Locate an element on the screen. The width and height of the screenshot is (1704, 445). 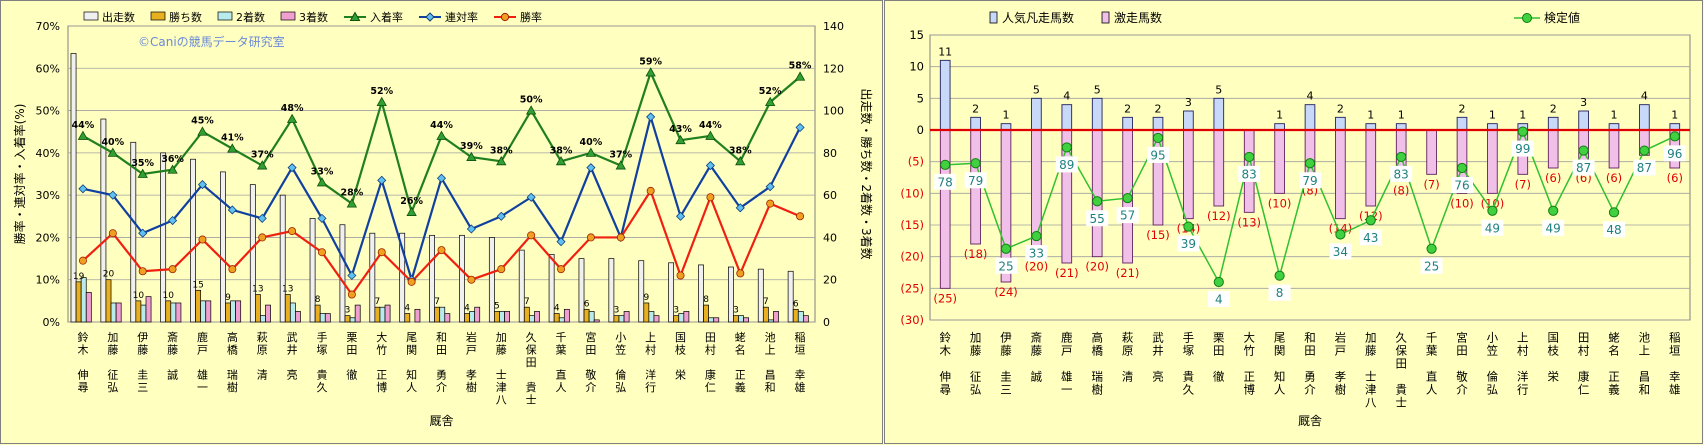
category-label: 鈴木伸尋 is located at coordinates (82, 362).